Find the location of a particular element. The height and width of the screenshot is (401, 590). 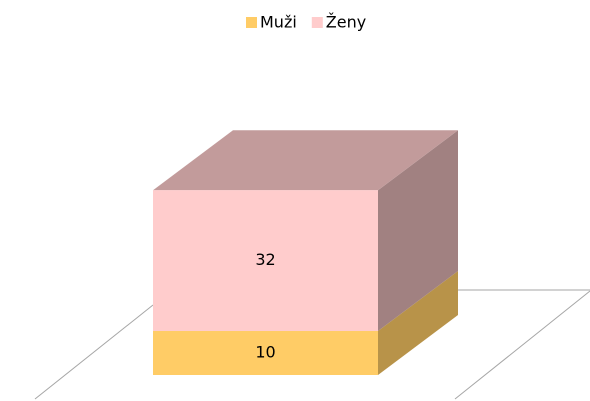

legend: Muži Ženy is located at coordinates (306, 22).